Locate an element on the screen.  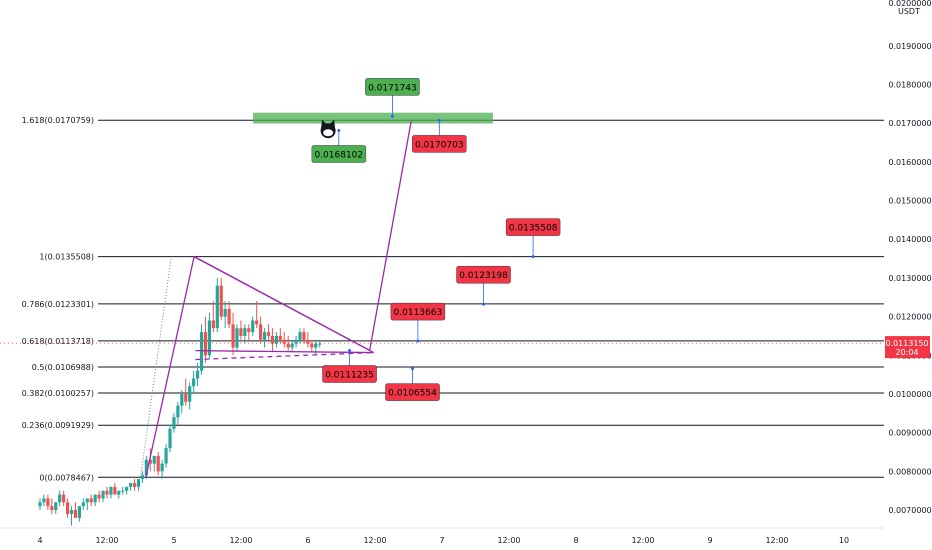
price-label-text: 0.0106554 is located at coordinates (412, 394).